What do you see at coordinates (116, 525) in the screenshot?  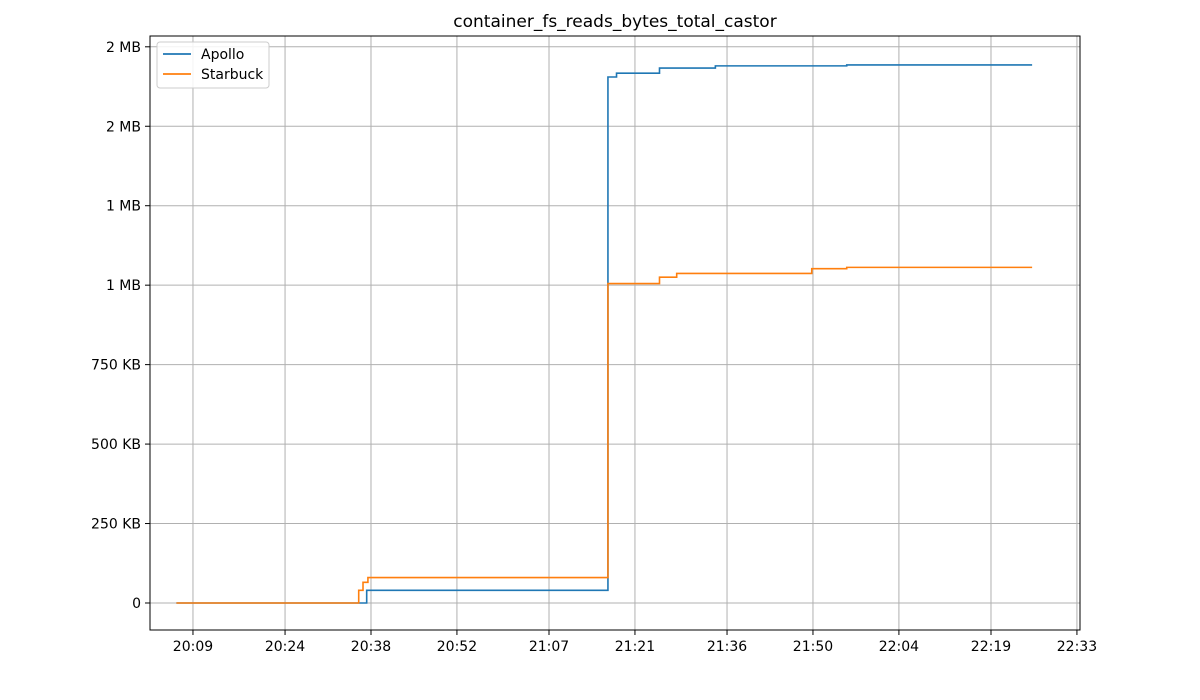 I see `y-tick-label: 250 KB` at bounding box center [116, 525].